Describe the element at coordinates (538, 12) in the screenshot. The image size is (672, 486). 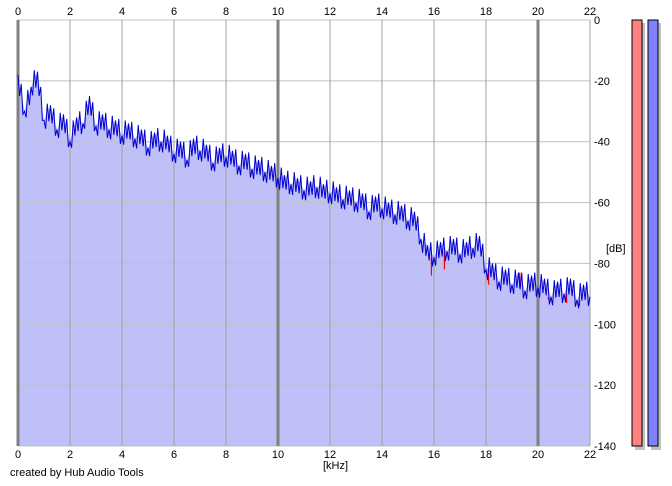
I see `x-tick-label-top: 20` at that location.